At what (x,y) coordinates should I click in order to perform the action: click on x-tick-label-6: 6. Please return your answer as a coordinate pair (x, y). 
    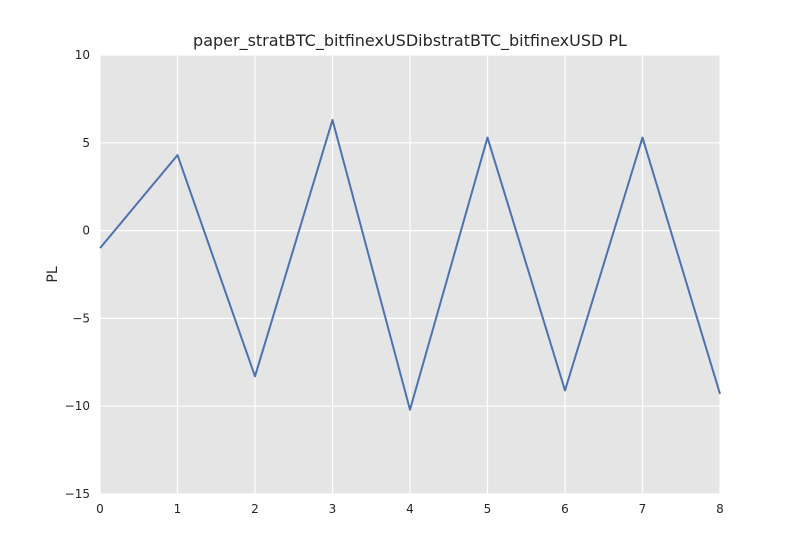
    Looking at the image, I should click on (565, 509).